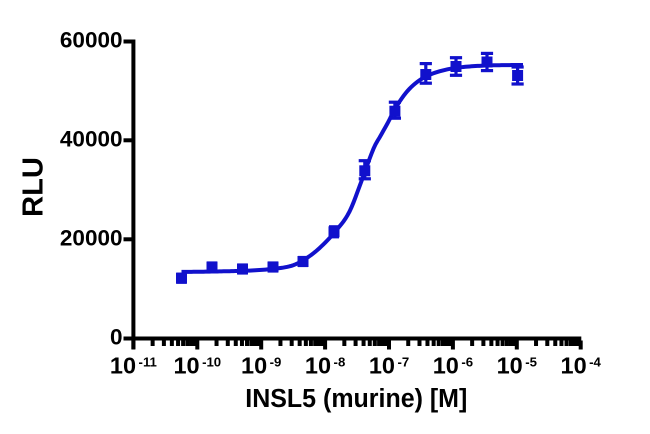 The width and height of the screenshot is (650, 434). I want to click on svg-text: RLU, so click(34, 187).